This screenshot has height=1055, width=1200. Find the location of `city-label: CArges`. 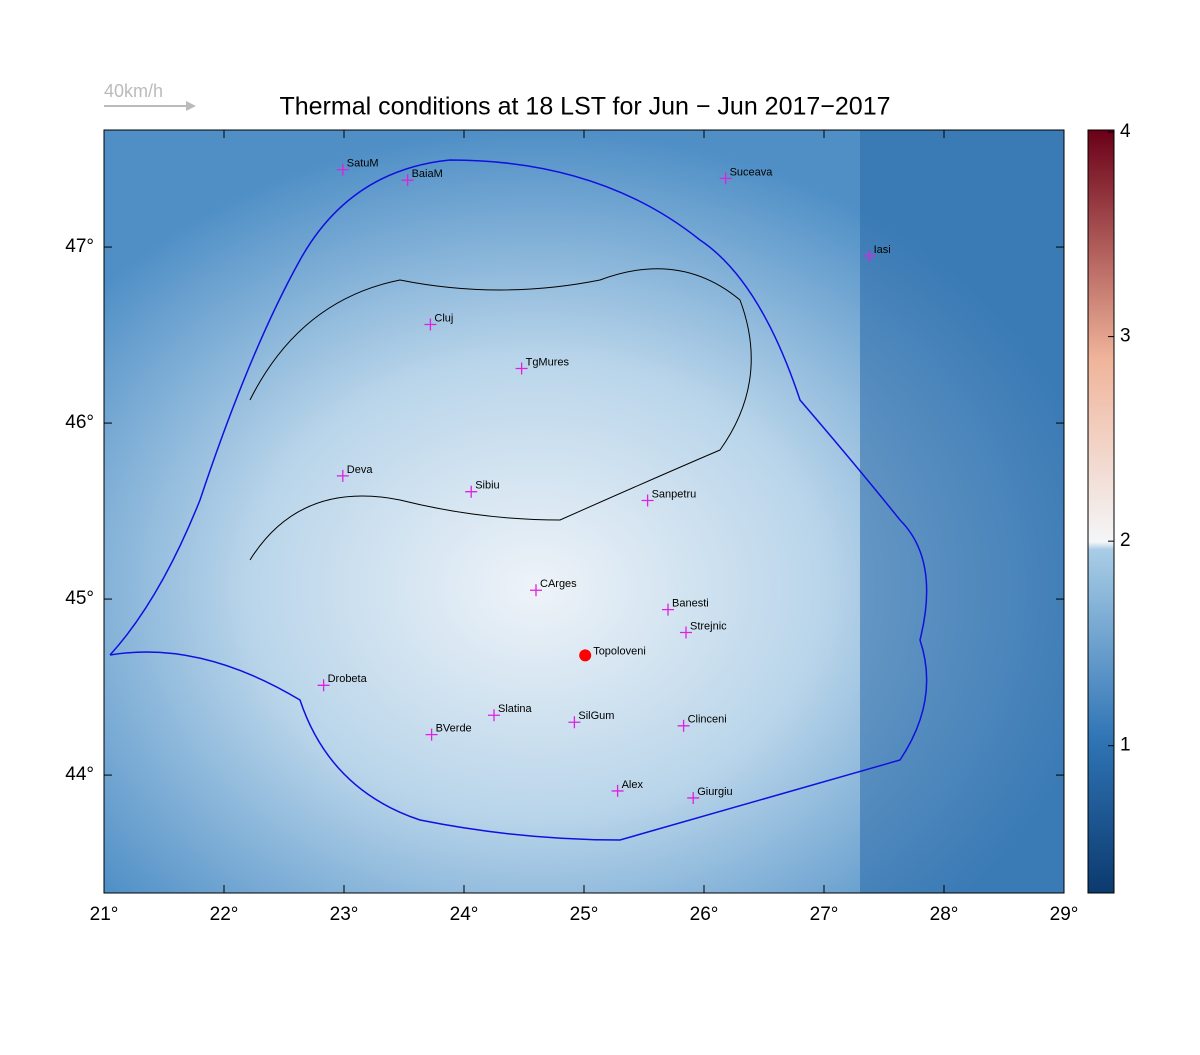

city-label: CArges is located at coordinates (558, 584).